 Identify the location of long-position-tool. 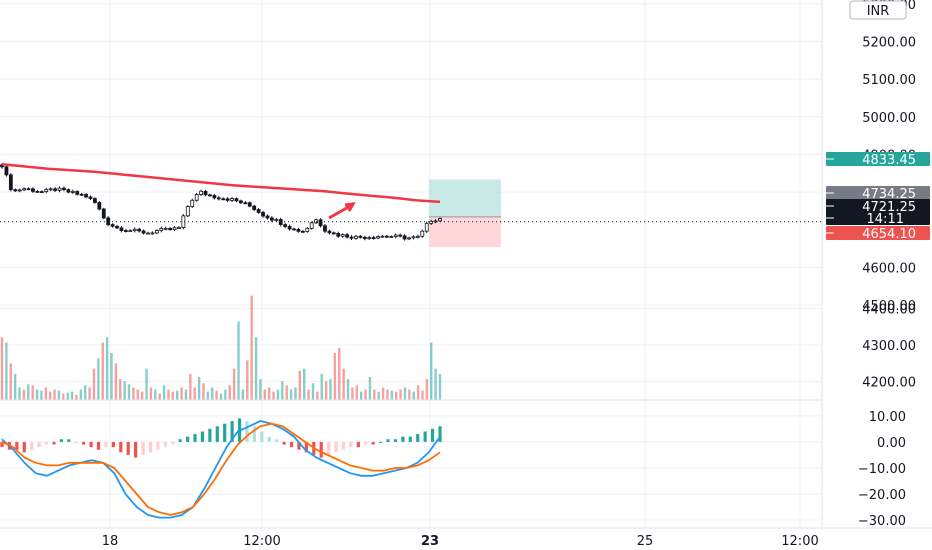
(465, 213).